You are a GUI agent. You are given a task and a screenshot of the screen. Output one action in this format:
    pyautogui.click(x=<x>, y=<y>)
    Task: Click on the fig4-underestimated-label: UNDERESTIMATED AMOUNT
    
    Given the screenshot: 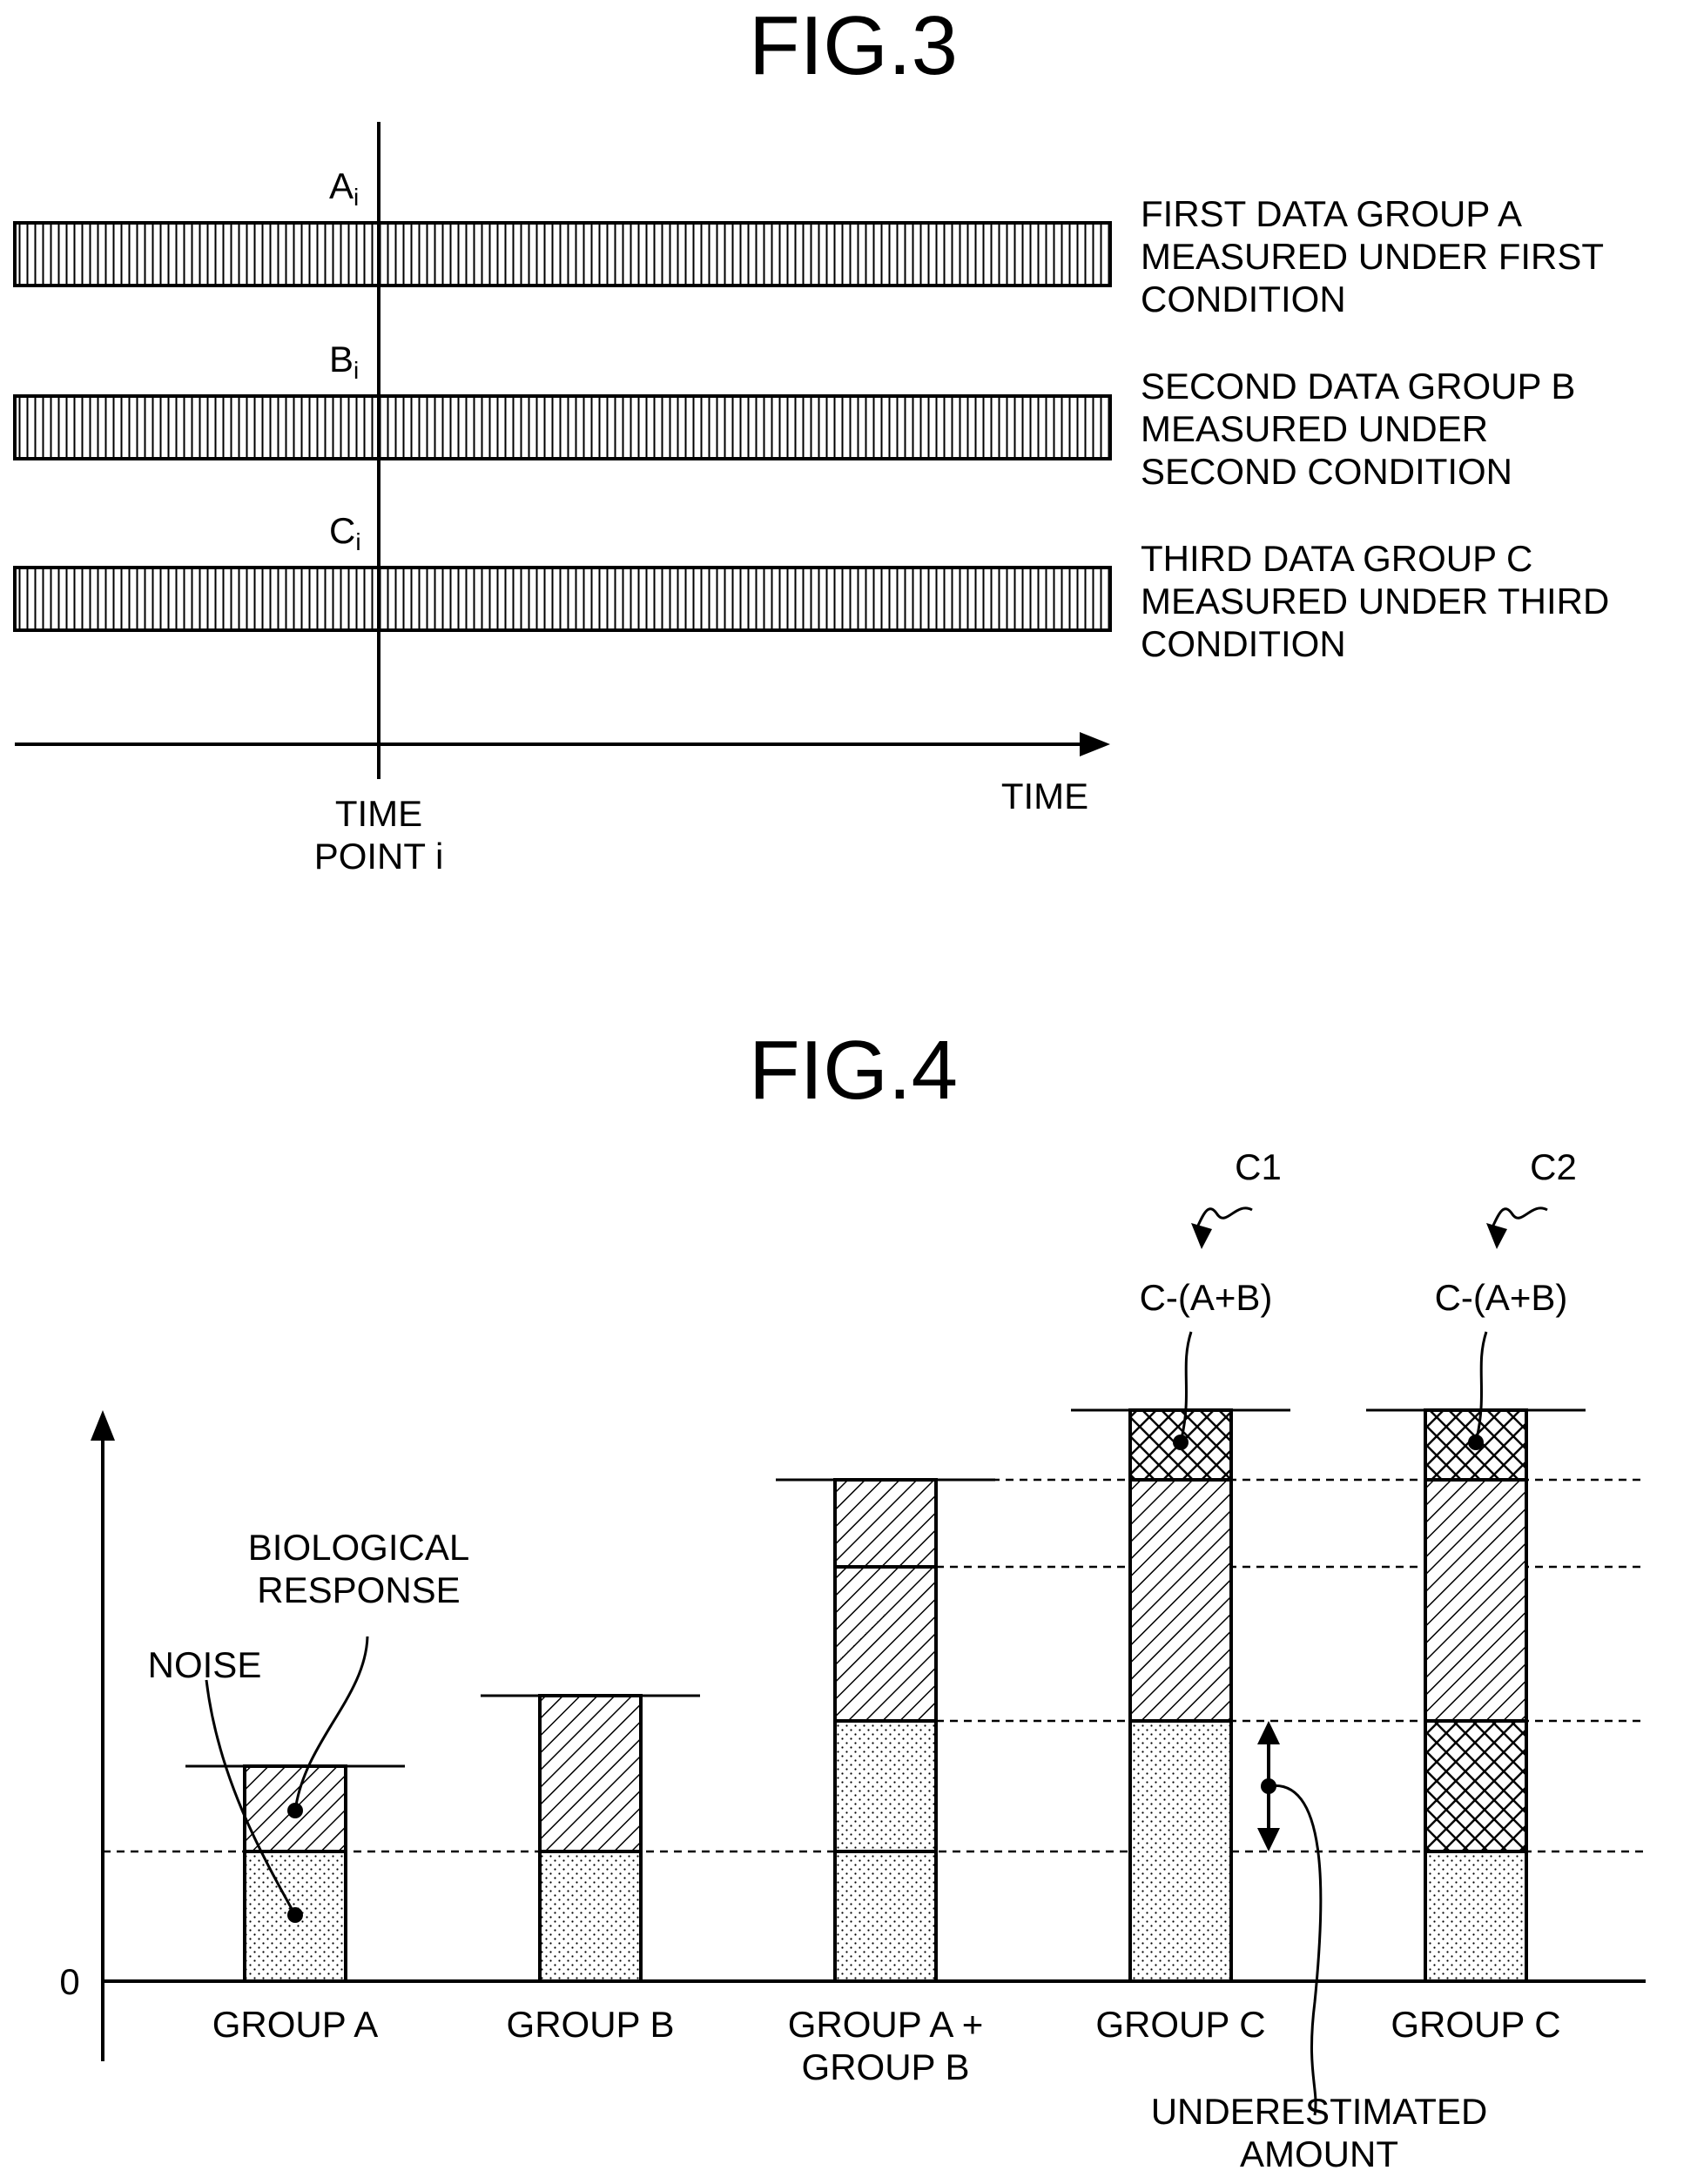 What is the action you would take?
    pyautogui.click(x=1319, y=2132)
    